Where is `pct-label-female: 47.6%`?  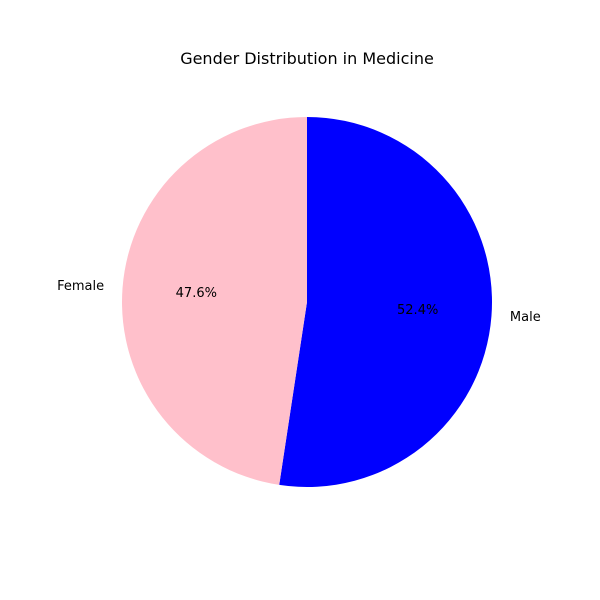
pct-label-female: 47.6% is located at coordinates (196, 293).